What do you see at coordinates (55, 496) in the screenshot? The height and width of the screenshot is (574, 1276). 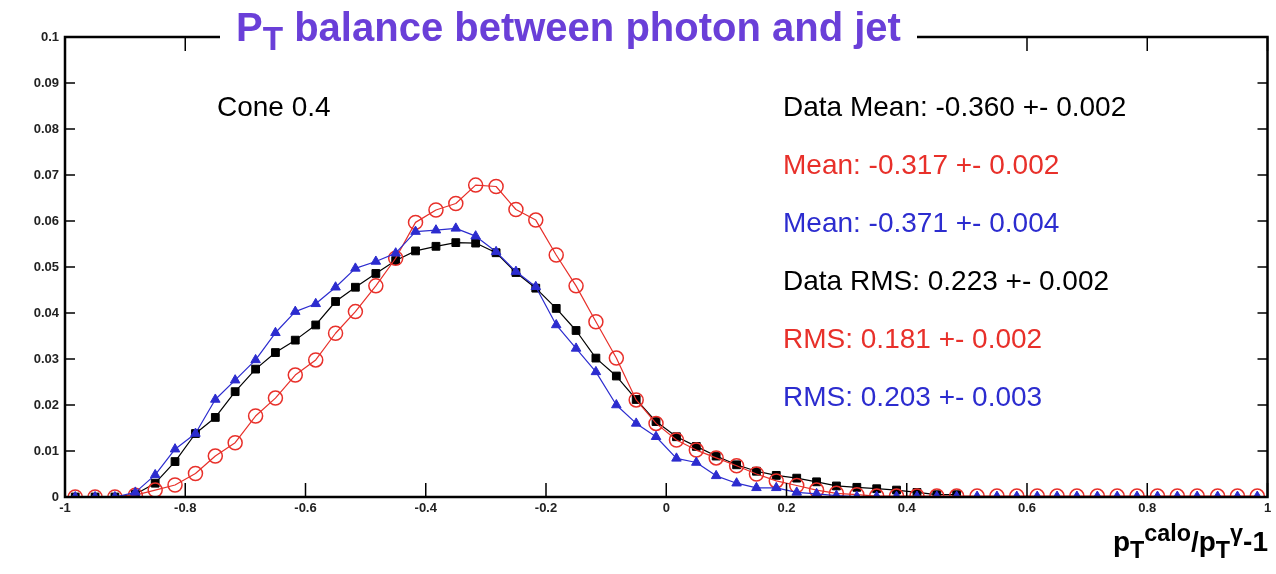 I see `y-tick-label: 0` at bounding box center [55, 496].